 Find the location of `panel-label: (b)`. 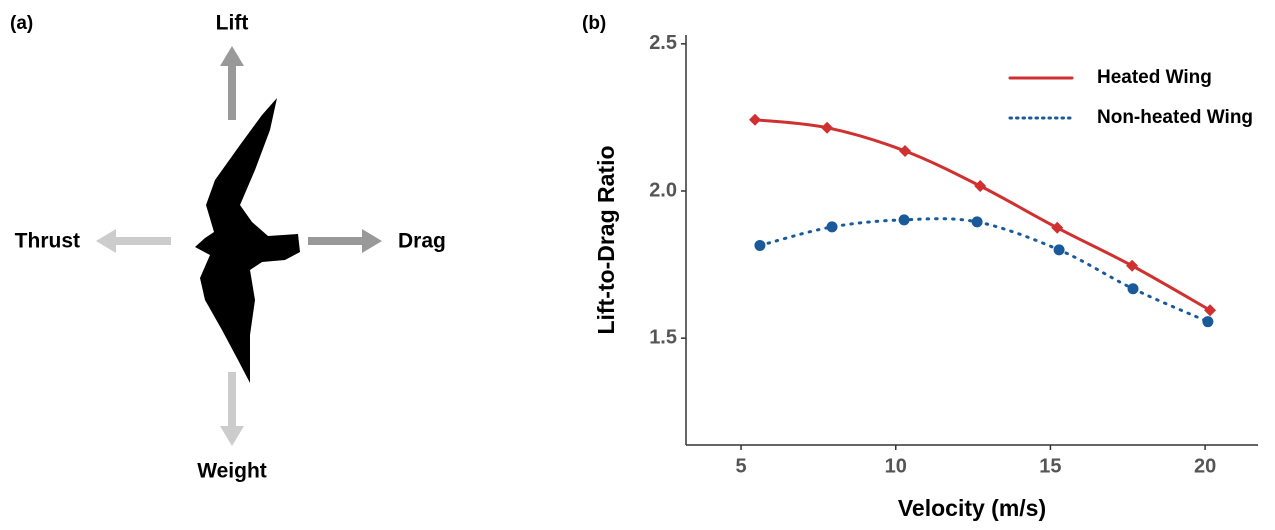

panel-label: (b) is located at coordinates (594, 23).